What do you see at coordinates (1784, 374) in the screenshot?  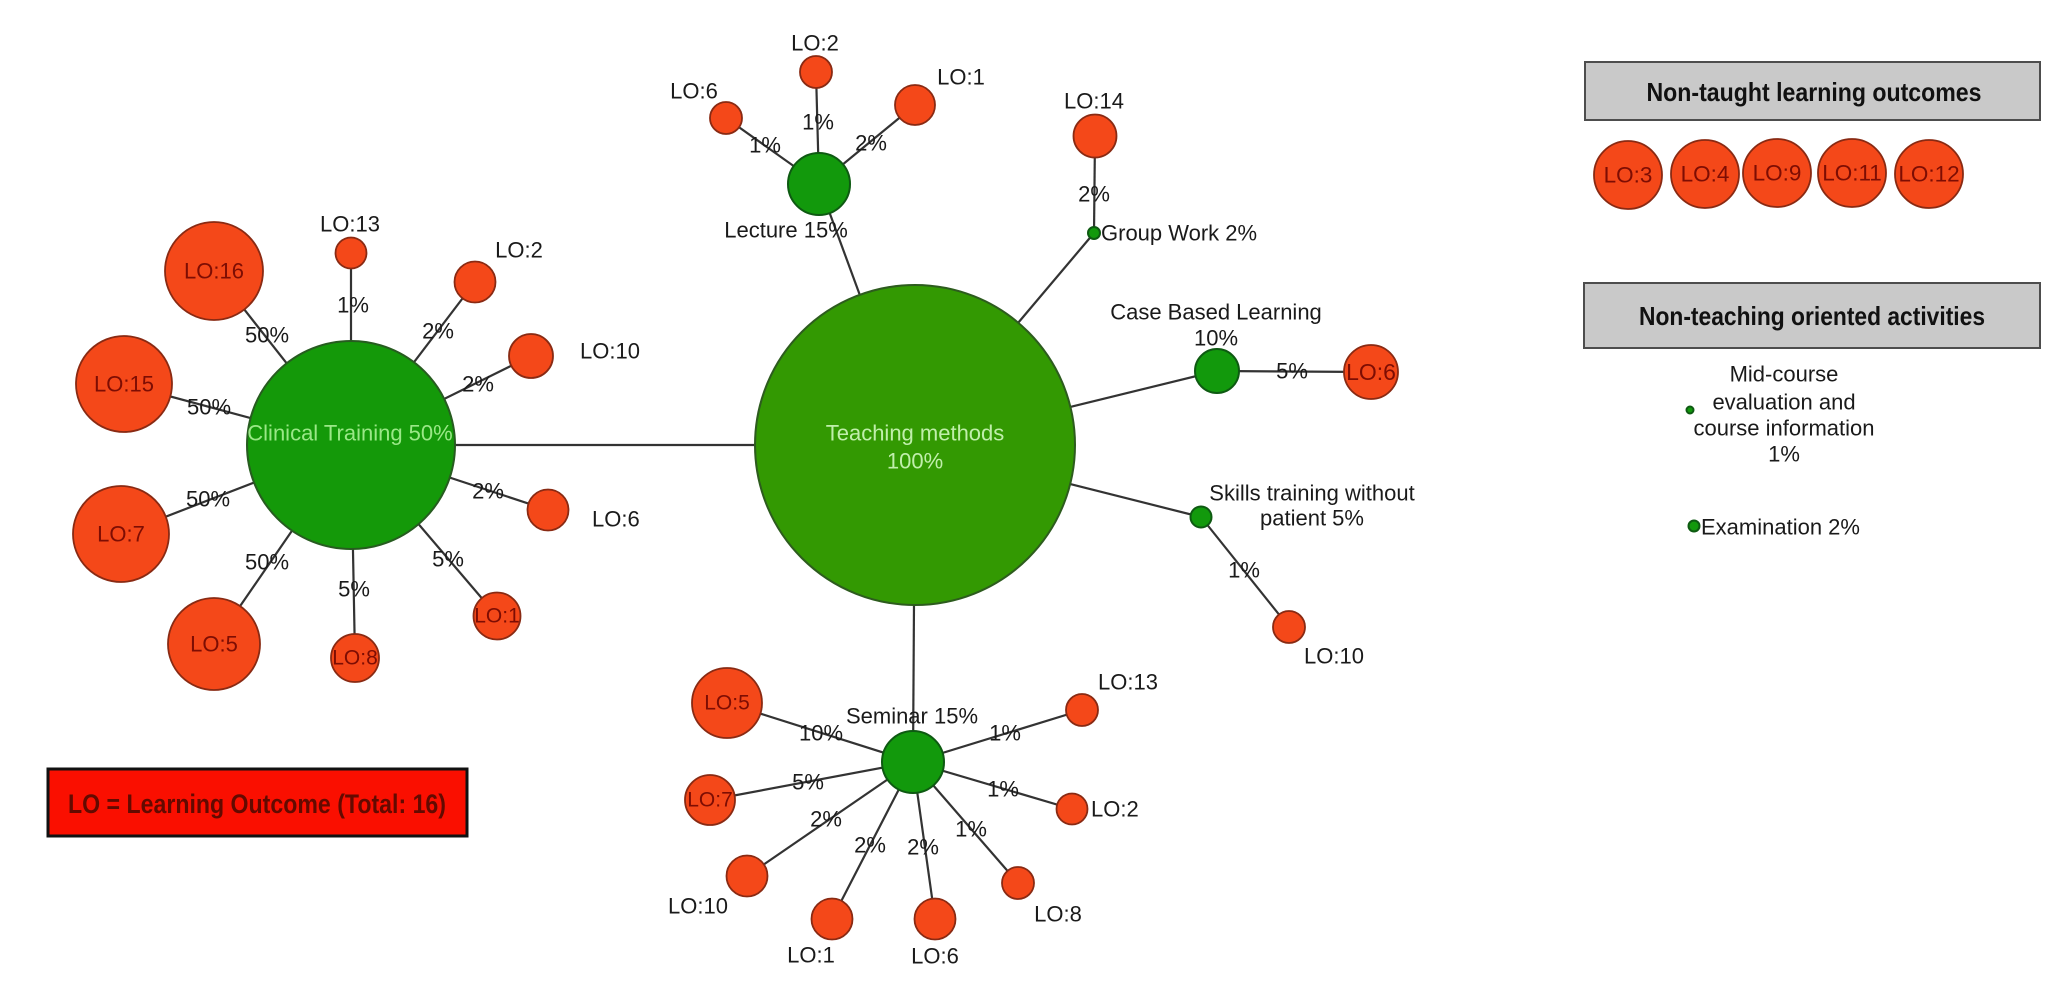 I see `svg-text: Mid-course` at bounding box center [1784, 374].